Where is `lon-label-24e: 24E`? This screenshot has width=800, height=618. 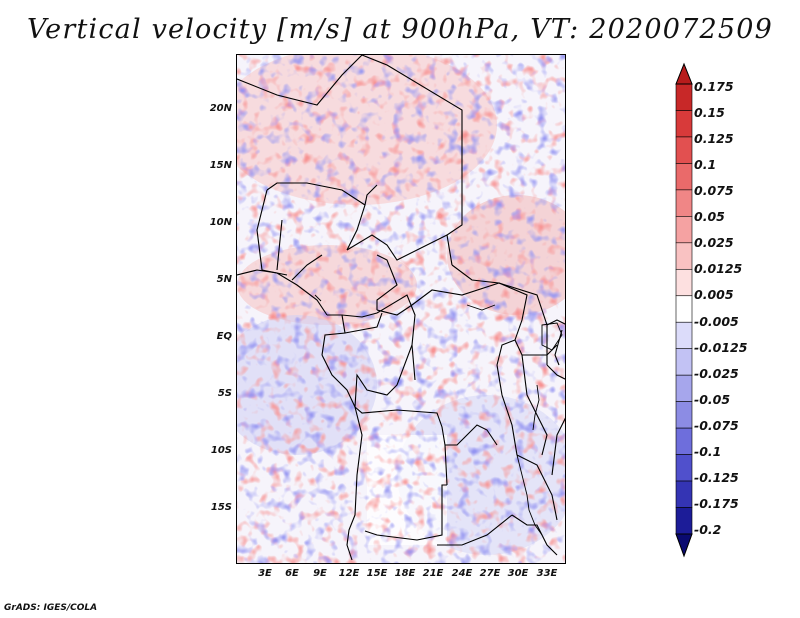
lon-label-24e: 24E is located at coordinates (462, 573).